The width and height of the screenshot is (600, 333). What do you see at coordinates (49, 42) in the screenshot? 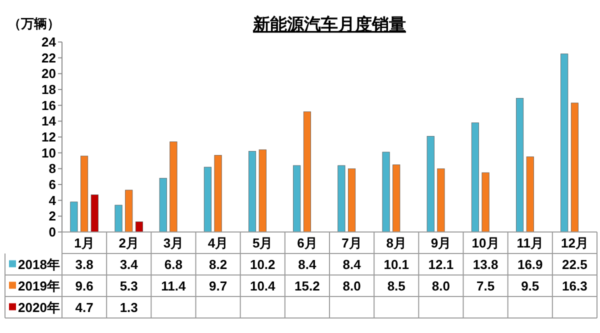
I see `y-tick-label: 24` at bounding box center [49, 42].